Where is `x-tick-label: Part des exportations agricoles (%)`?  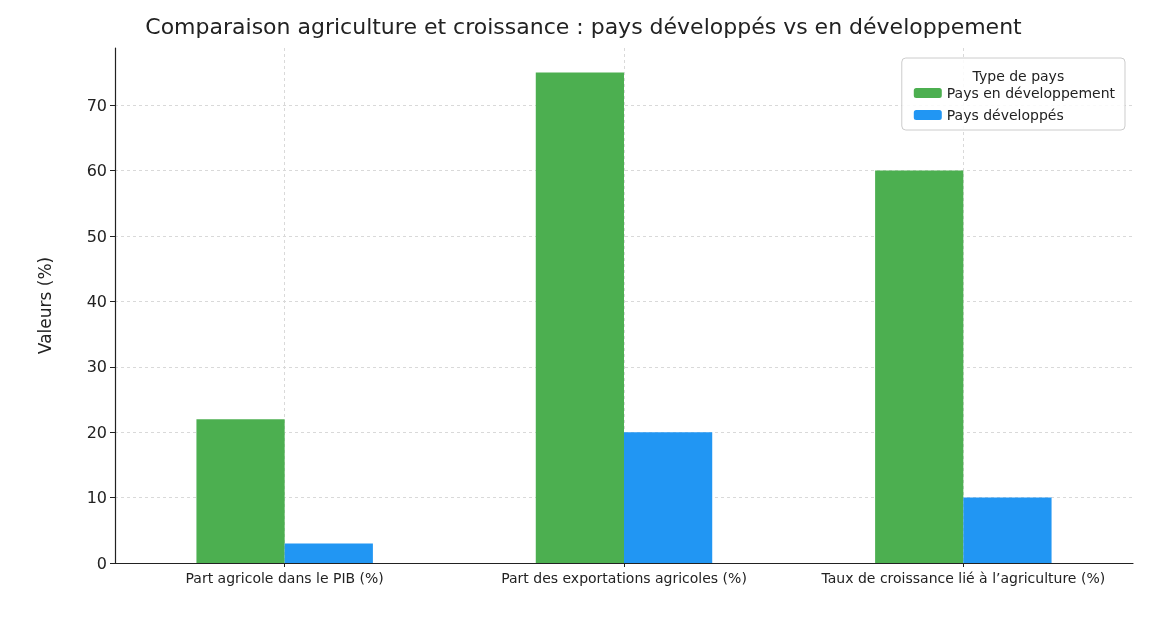 x-tick-label: Part des exportations agricoles (%) is located at coordinates (624, 577).